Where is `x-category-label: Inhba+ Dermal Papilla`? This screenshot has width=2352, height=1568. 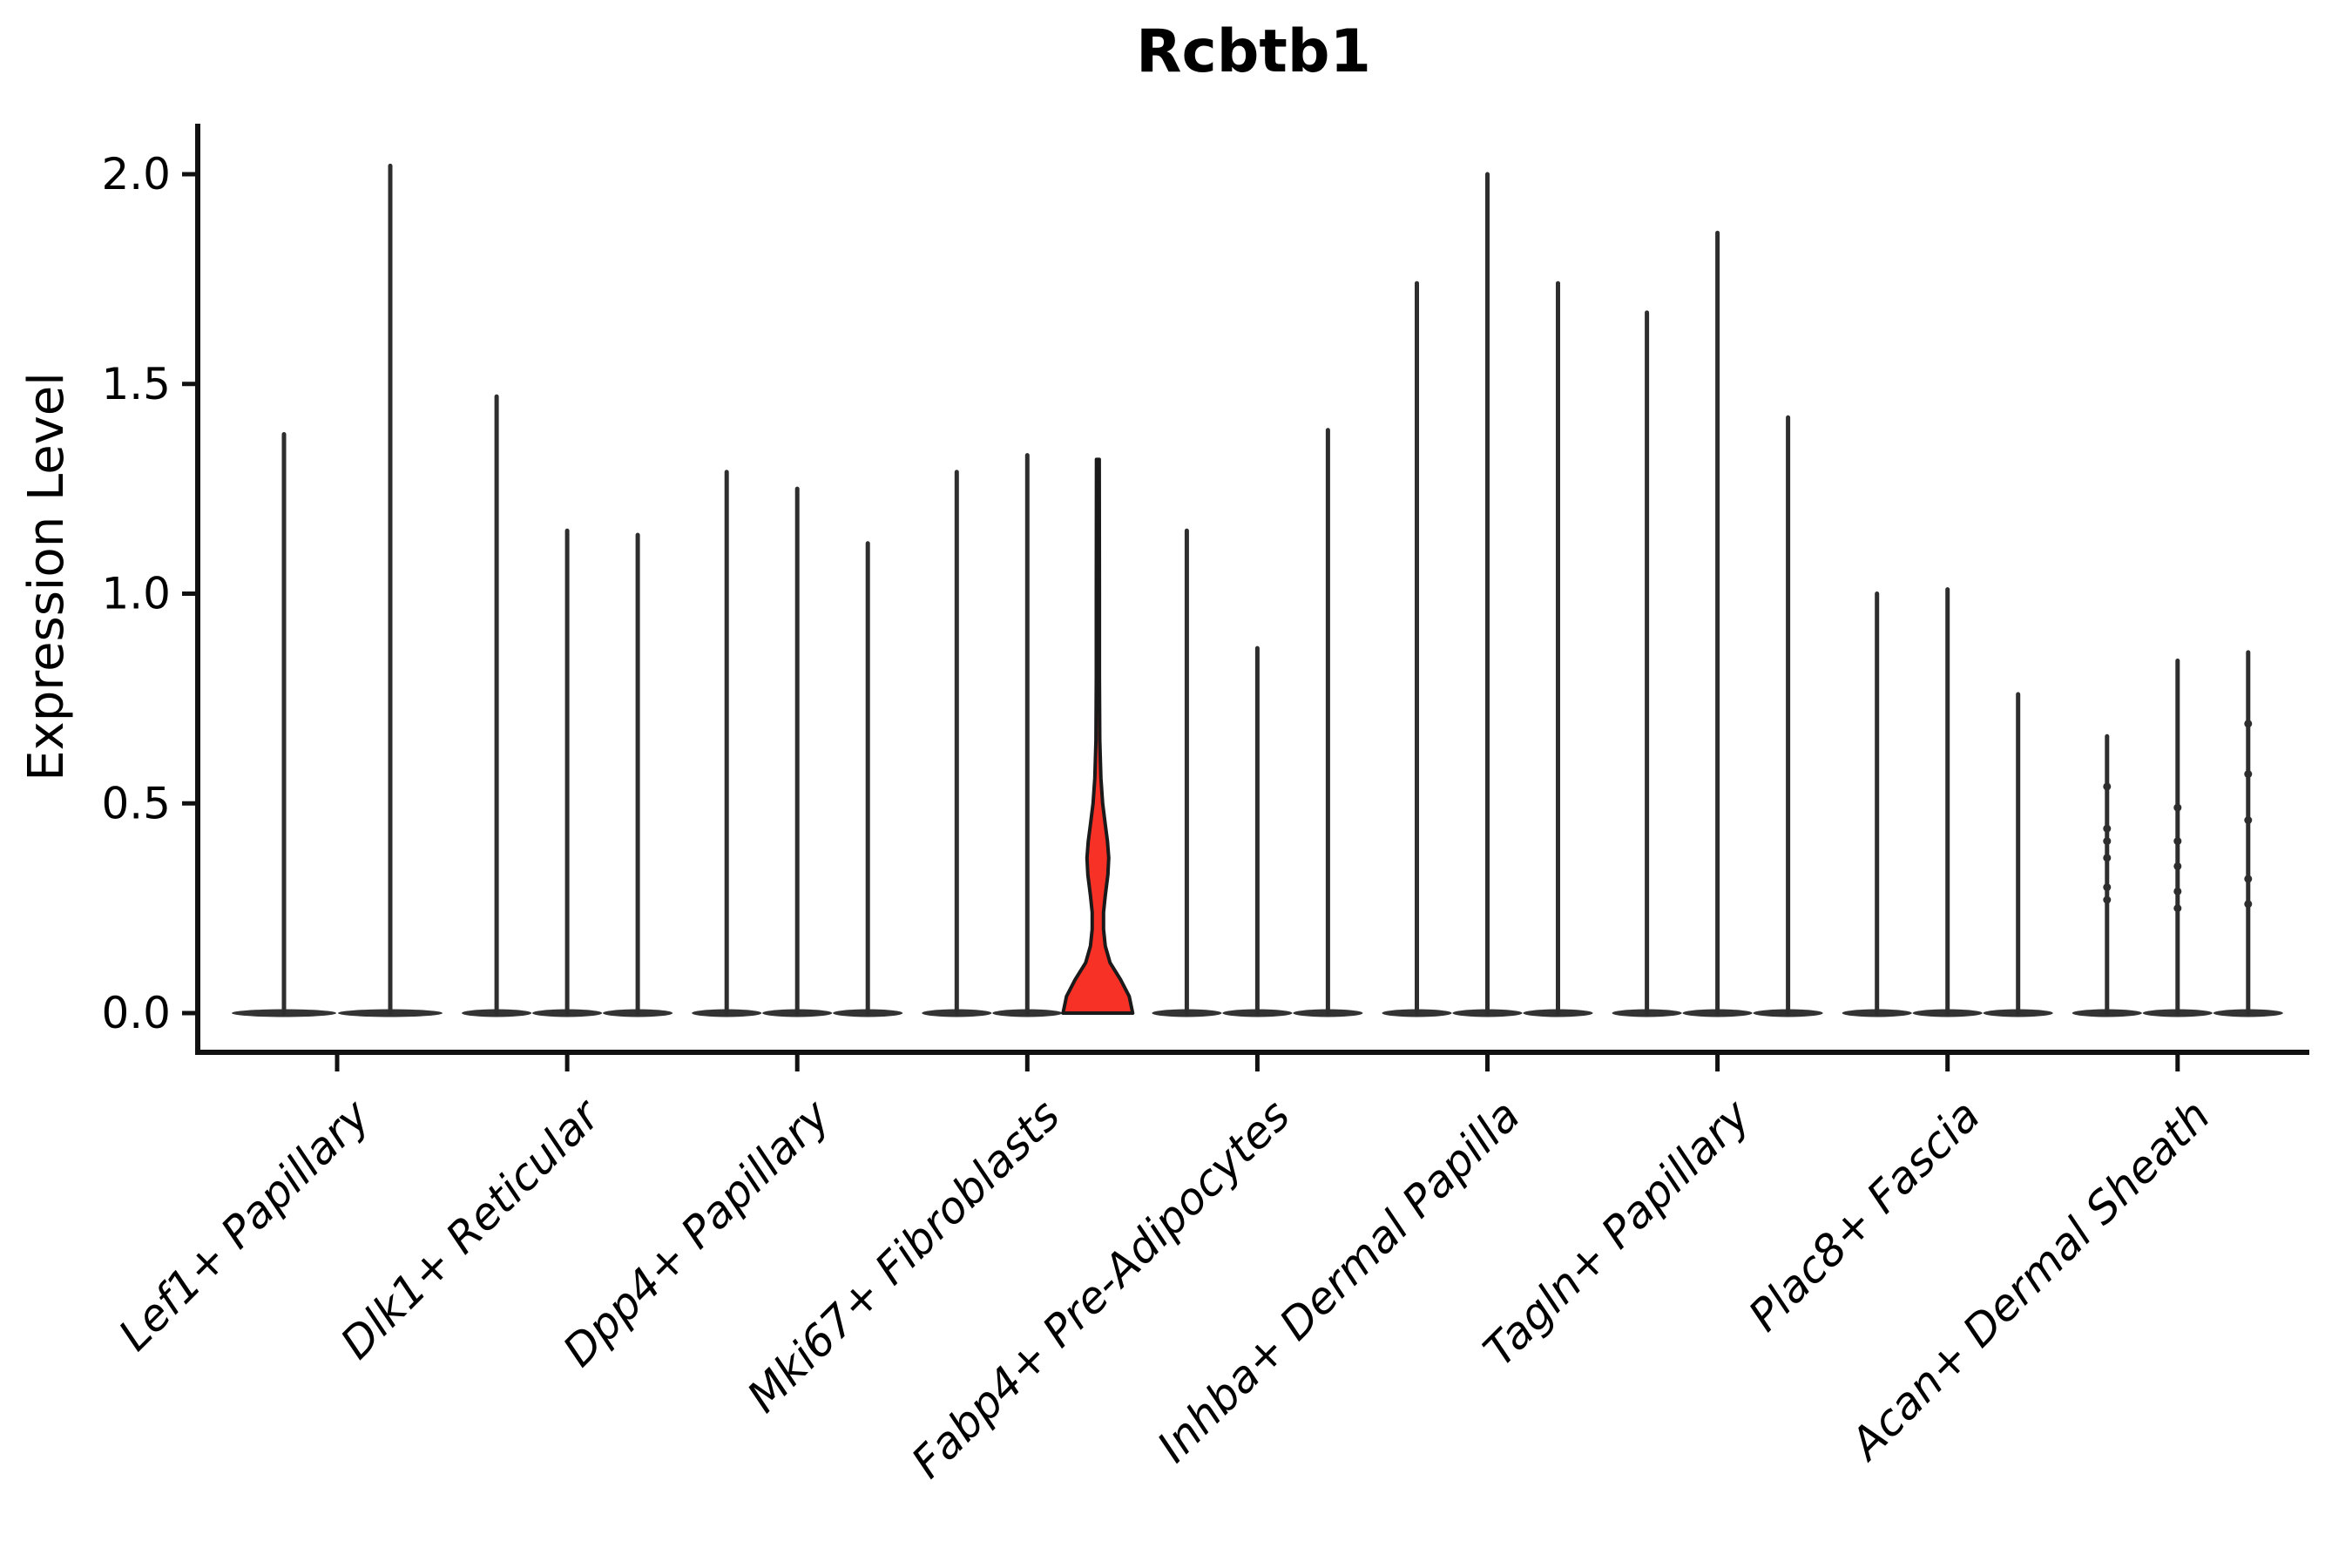
x-category-label: Inhba+ Dermal Papilla is located at coordinates (1339, 1280).